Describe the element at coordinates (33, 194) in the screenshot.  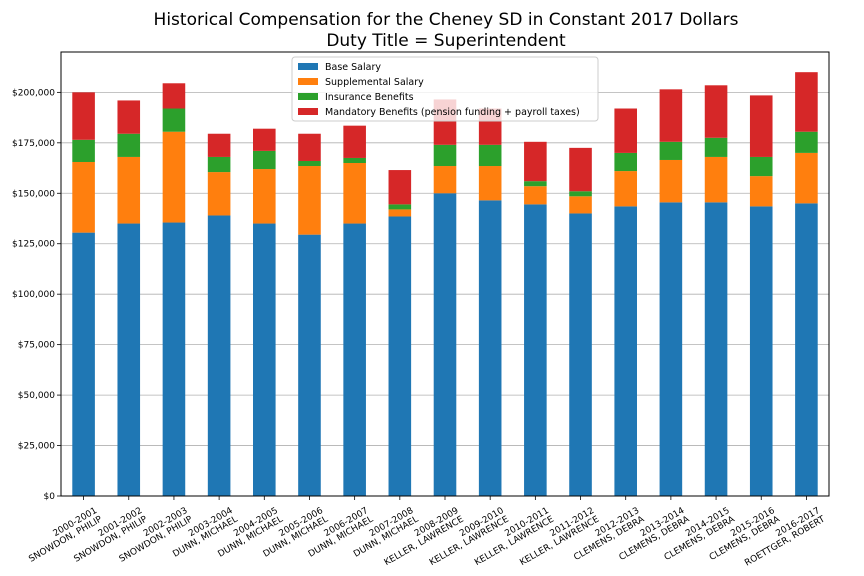
I see `y-tick-label: $150,000` at that location.